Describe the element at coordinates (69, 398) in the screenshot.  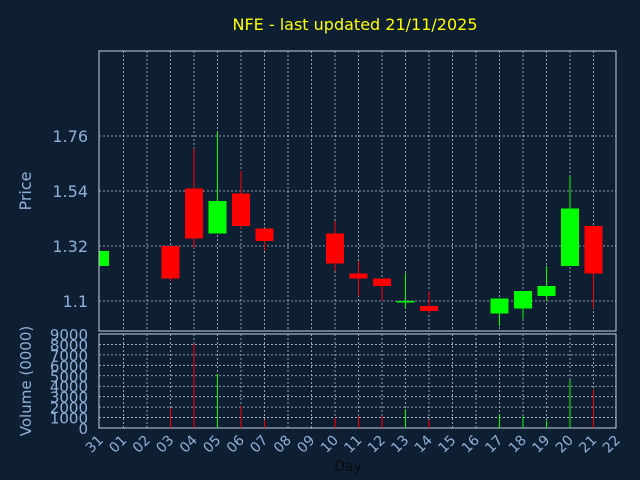
I see `volume-tick-label: 3000` at that location.